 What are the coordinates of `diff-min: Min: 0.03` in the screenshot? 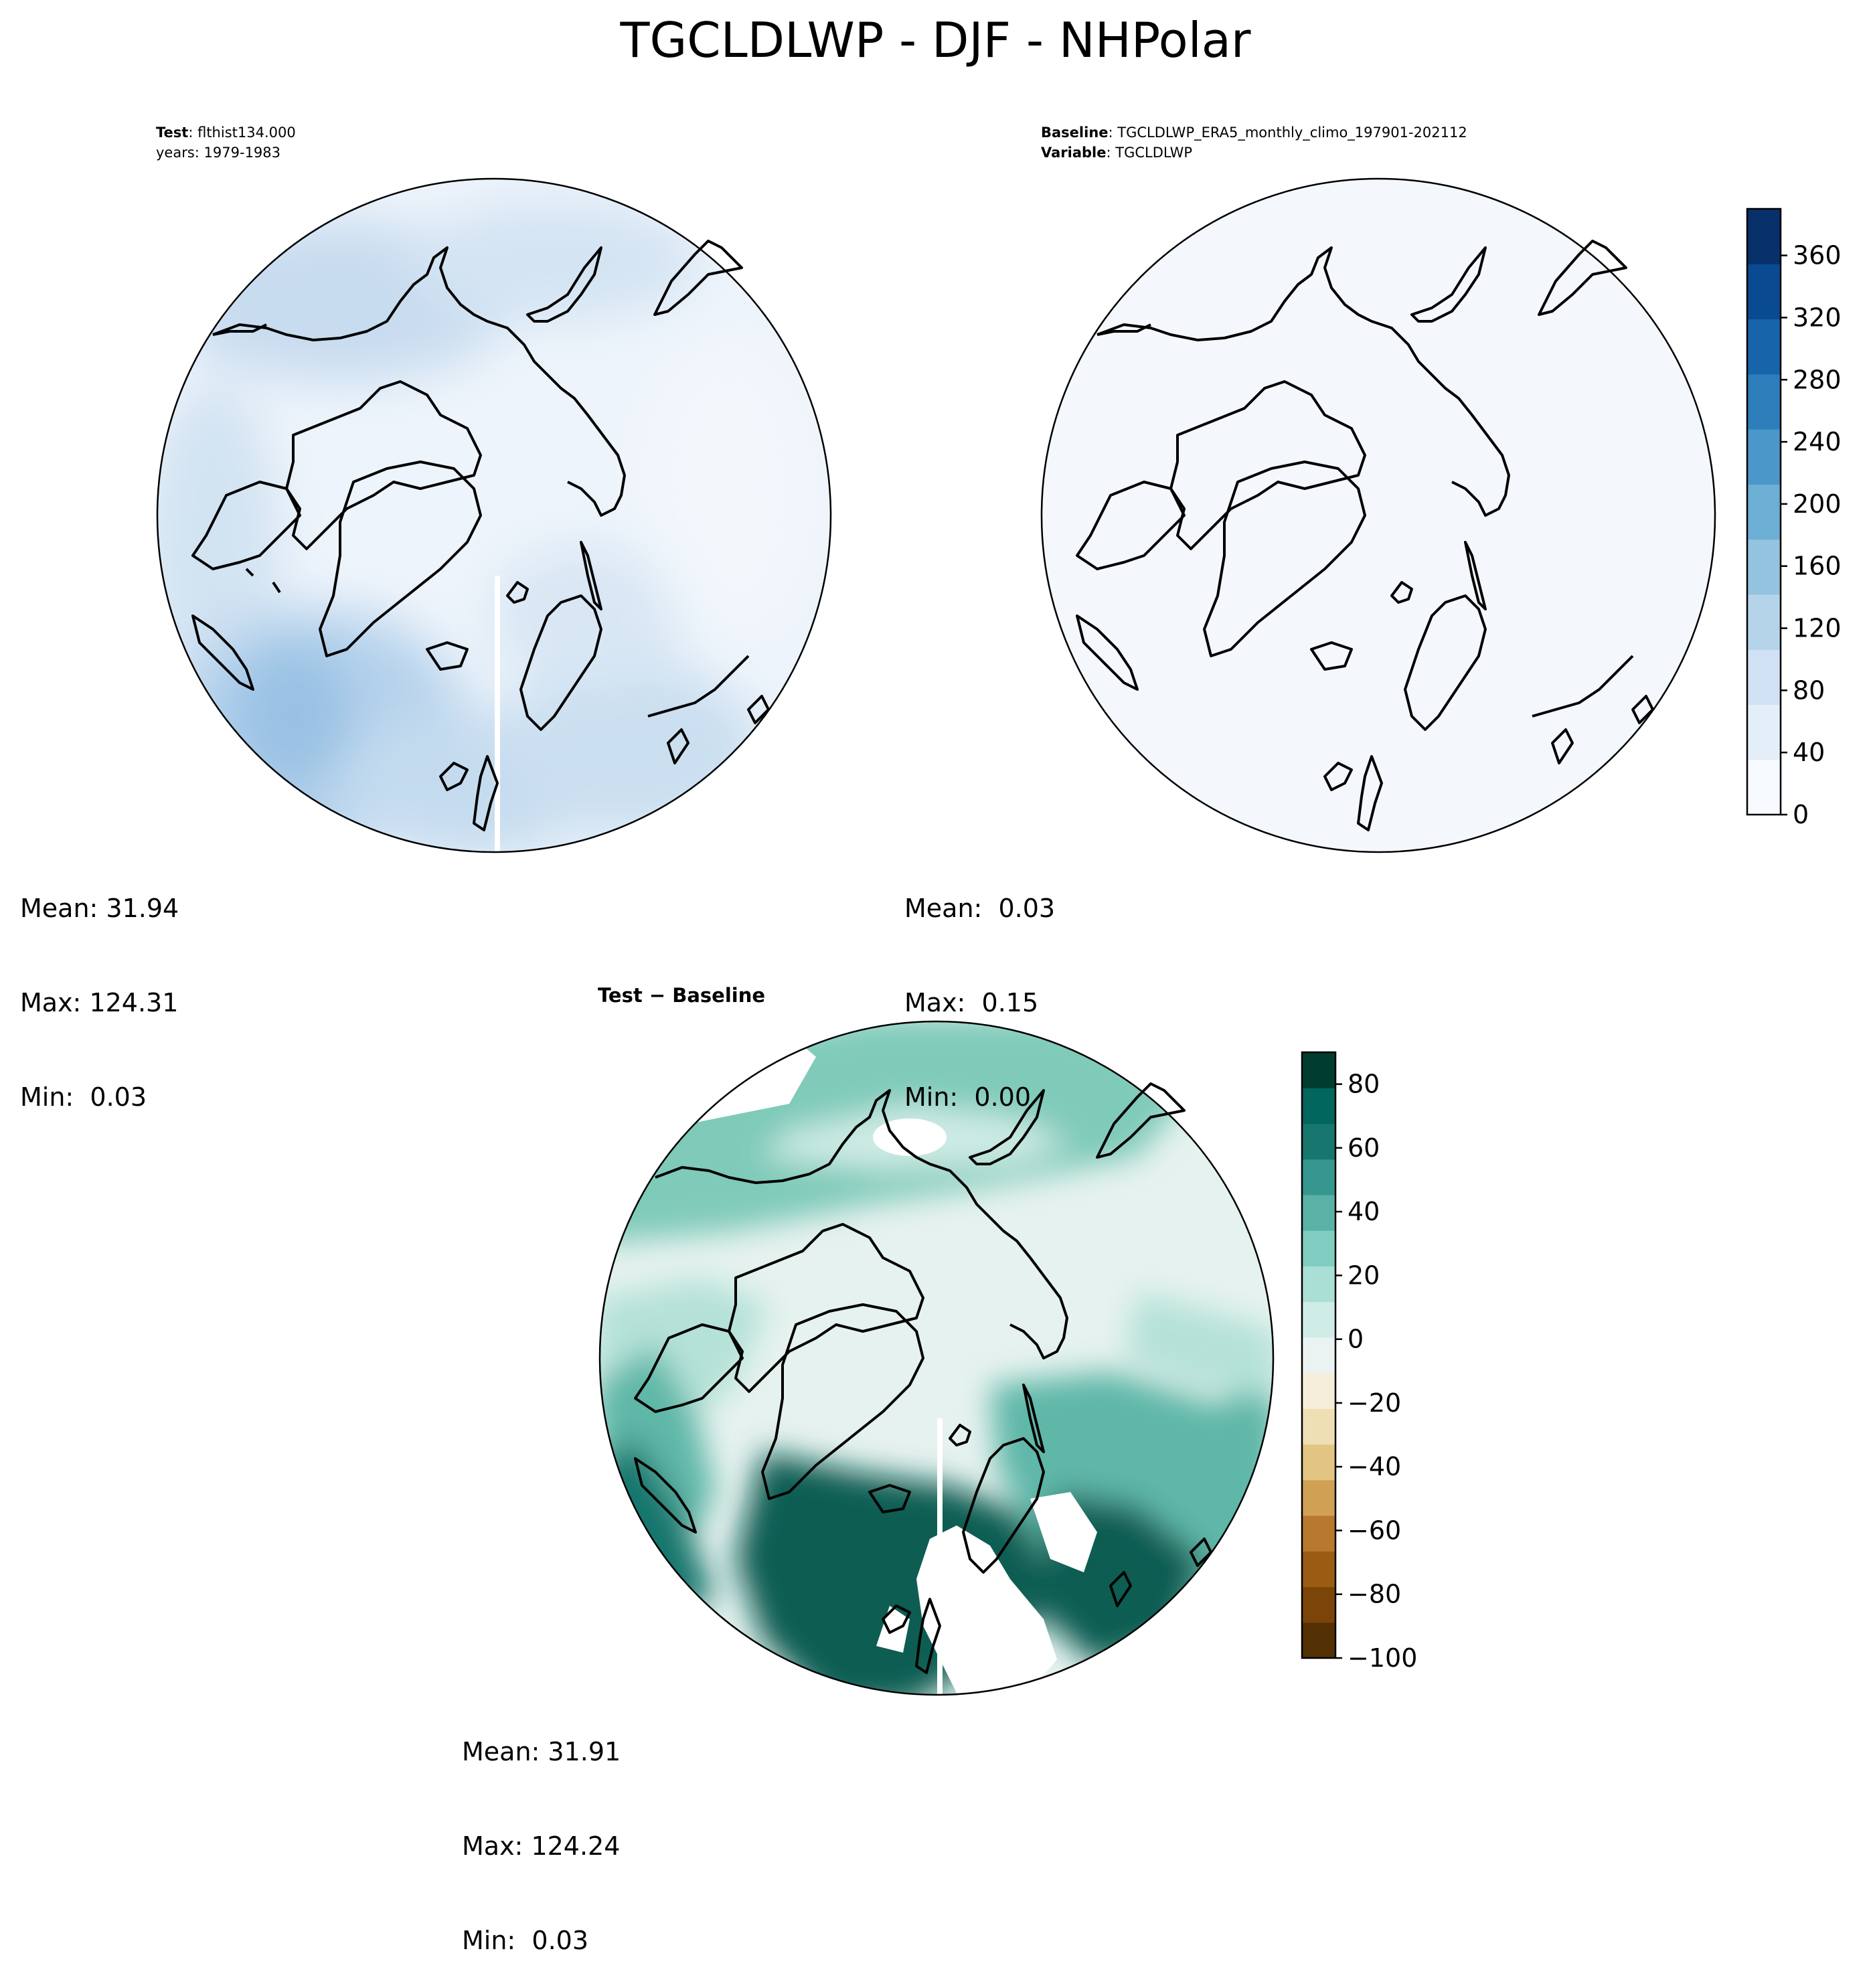 It's located at (525, 1940).